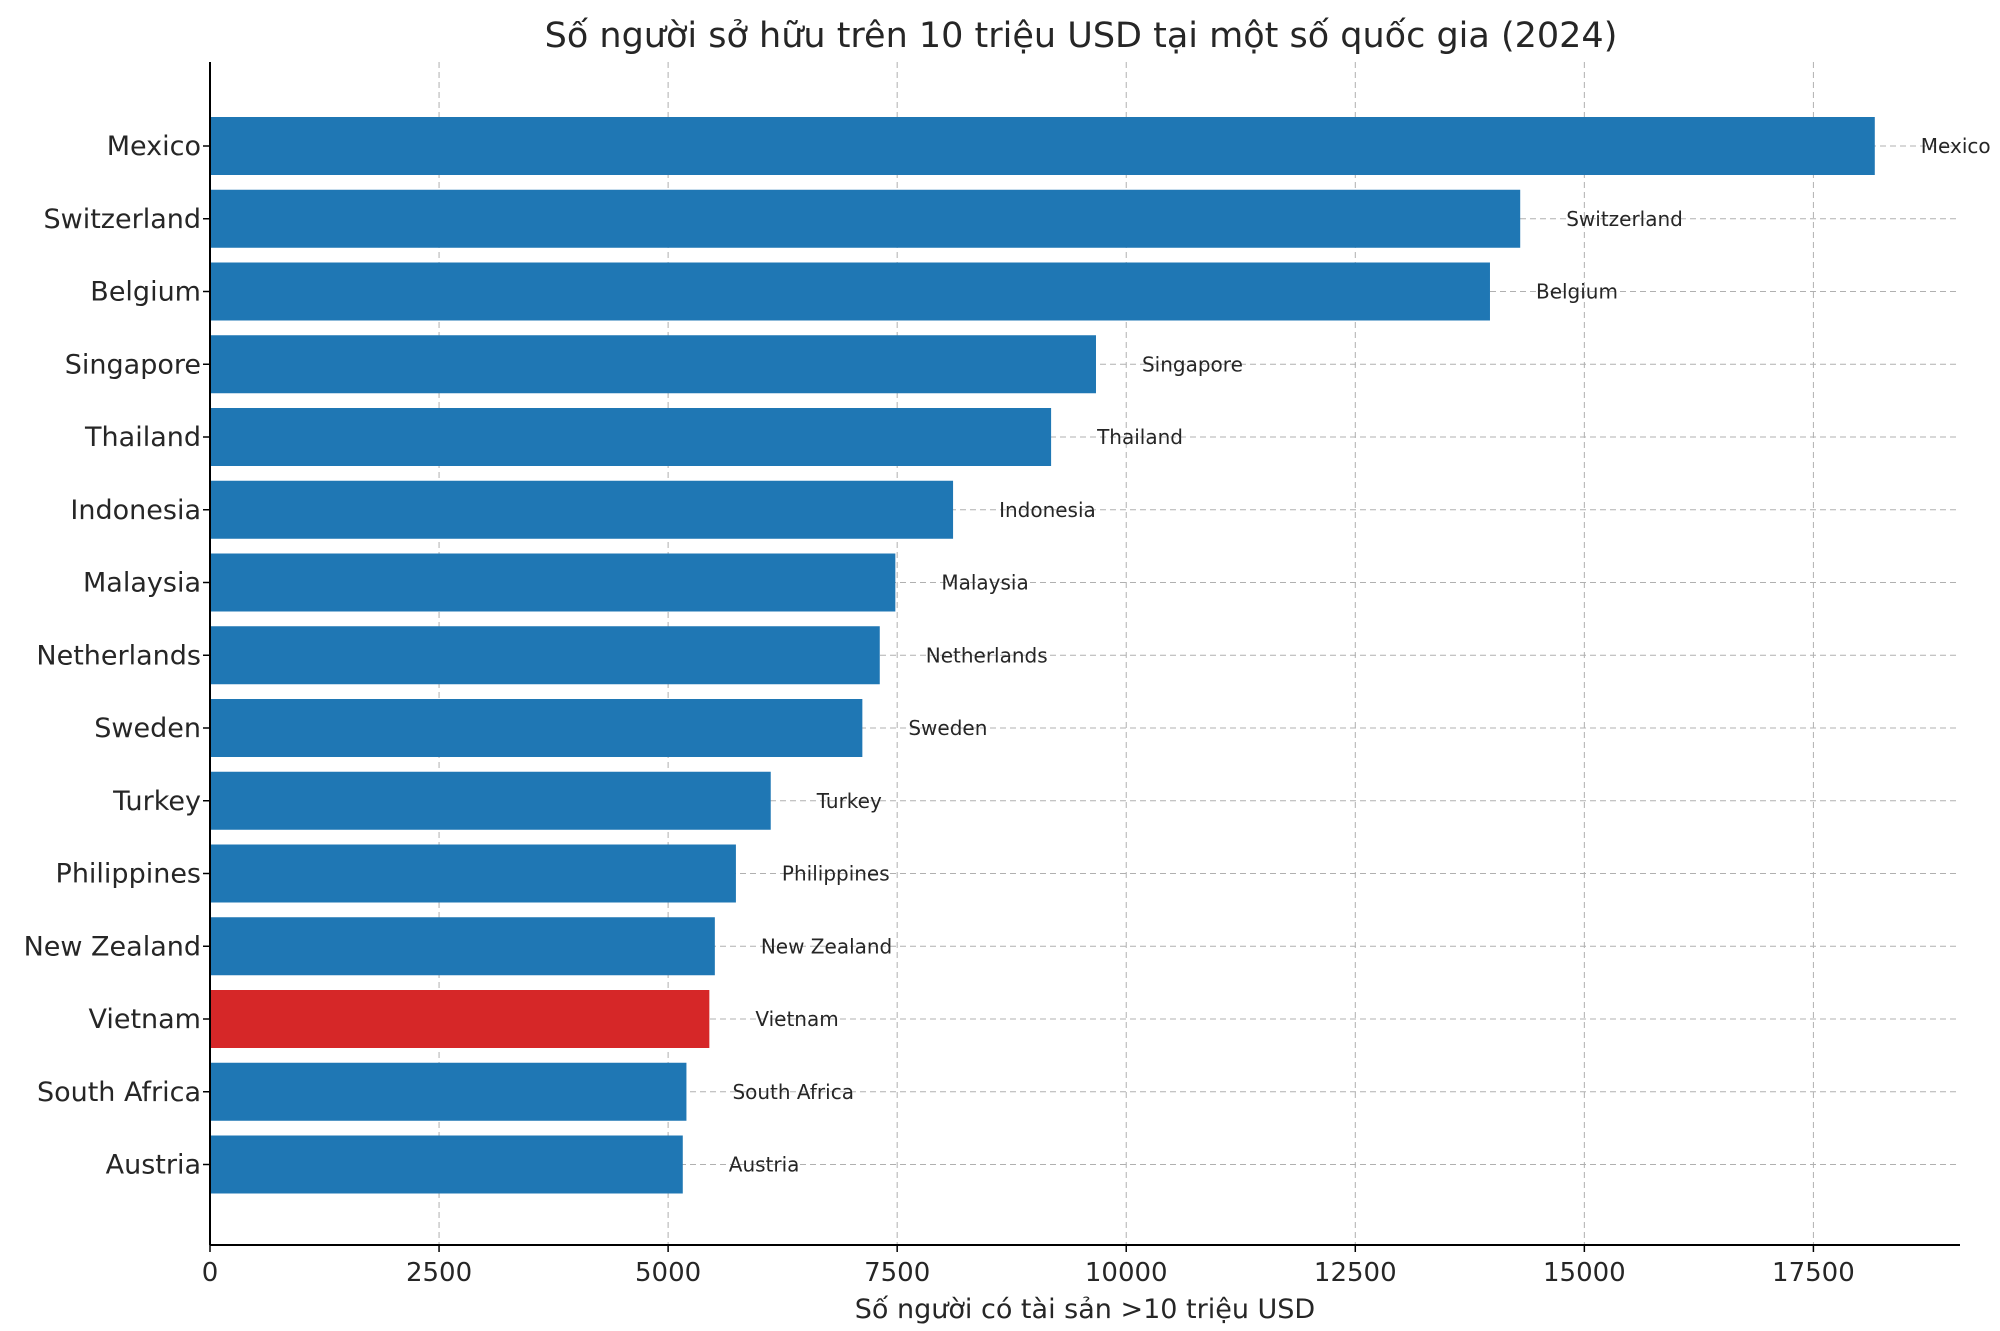 This screenshot has width=2000, height=1331. What do you see at coordinates (793, 1092) in the screenshot?
I see `data-label: South Africa` at bounding box center [793, 1092].